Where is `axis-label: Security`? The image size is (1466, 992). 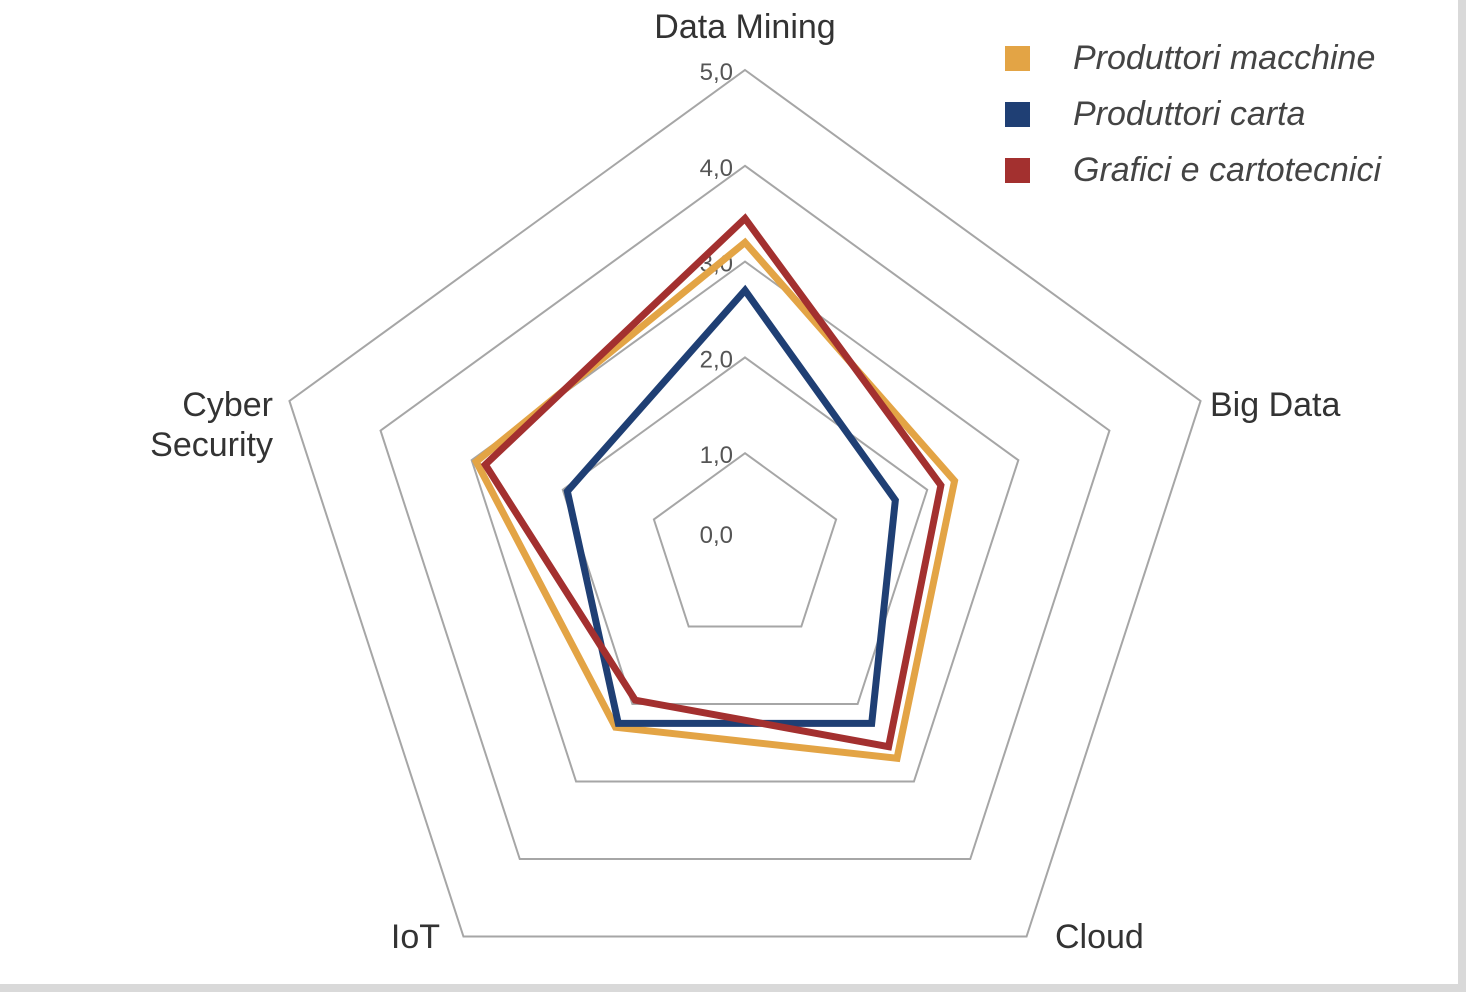 axis-label: Security is located at coordinates (211, 445).